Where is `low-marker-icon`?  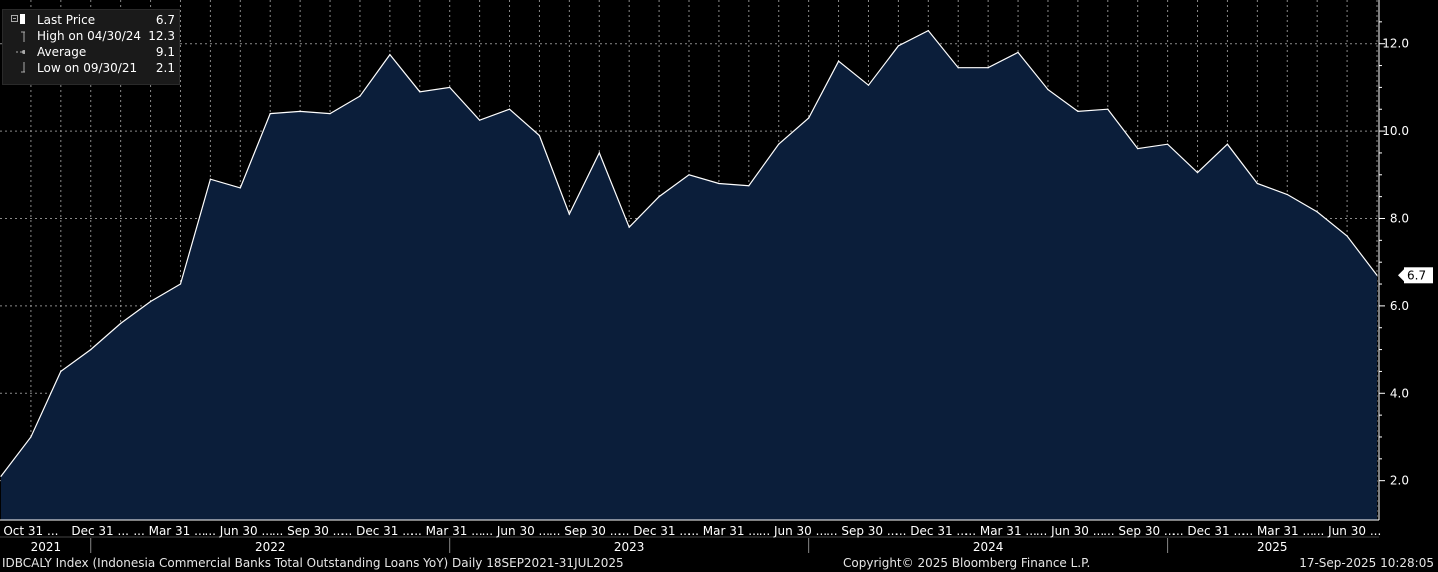
low-marker-icon is located at coordinates (23, 67).